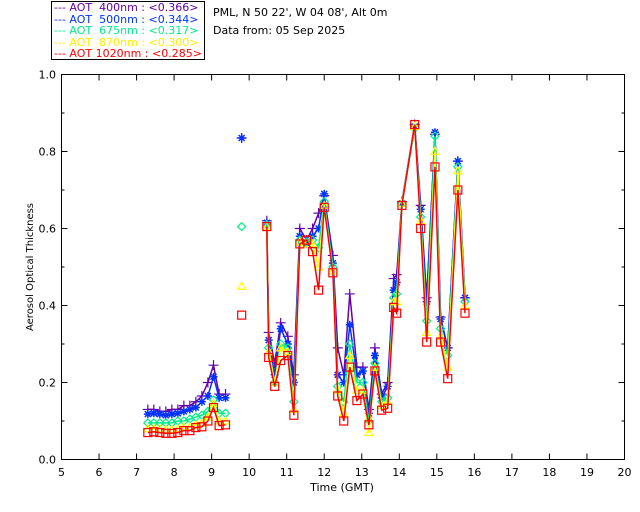 This screenshot has height=512, width=640. Describe the element at coordinates (136, 472) in the screenshot. I see `x-tick-label: 7` at that location.